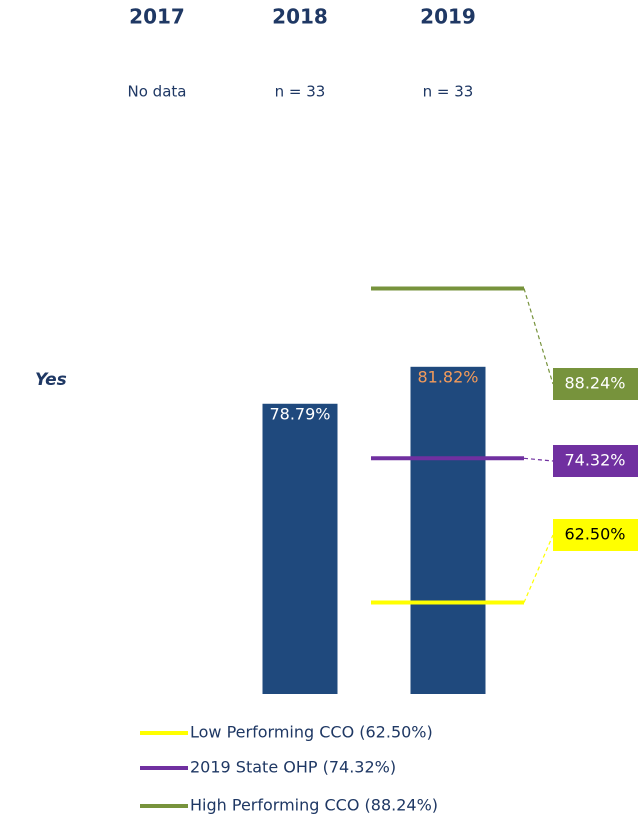  What do you see at coordinates (157, 92) in the screenshot?
I see `sample-note: No data` at bounding box center [157, 92].